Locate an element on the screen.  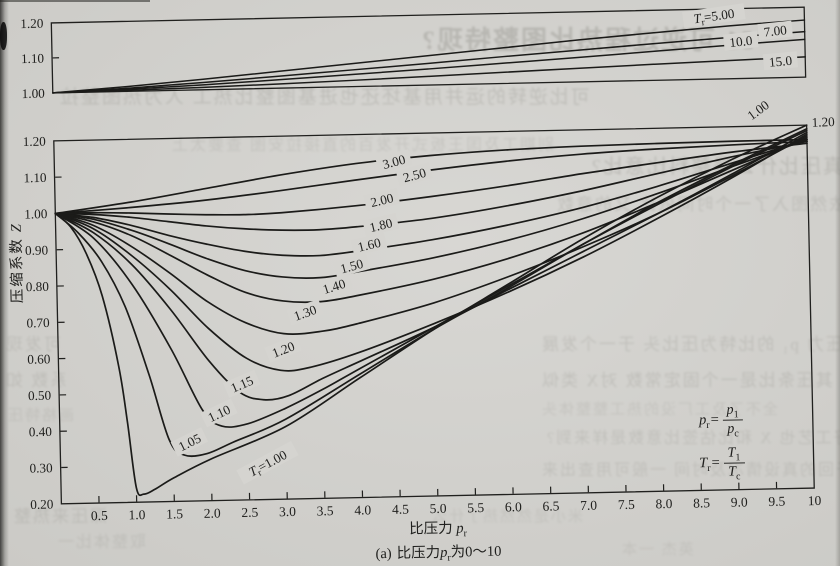
x-tick-label: 2.5 is located at coordinates (249, 512).